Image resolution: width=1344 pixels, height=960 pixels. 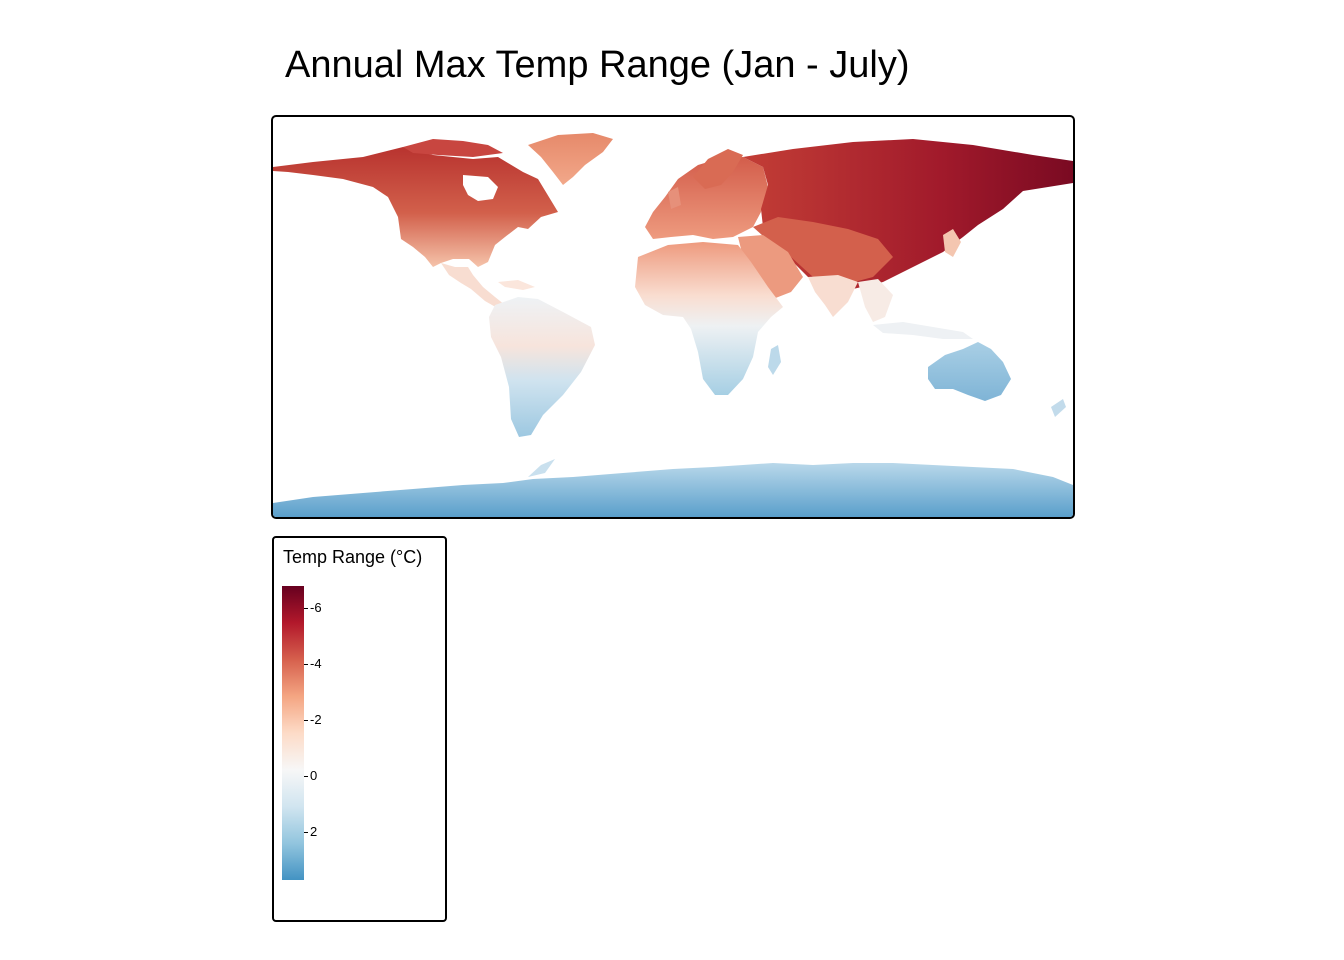 What do you see at coordinates (316, 664) in the screenshot?
I see `legend-tick-label: -4` at bounding box center [316, 664].